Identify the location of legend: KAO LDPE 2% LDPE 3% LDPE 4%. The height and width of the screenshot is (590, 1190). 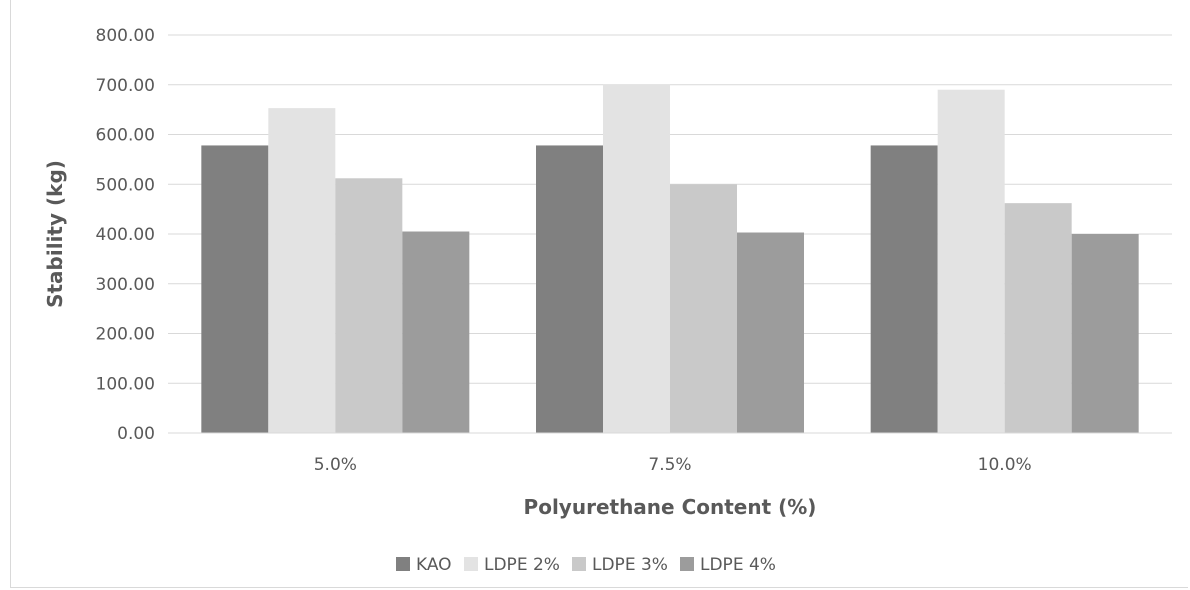
(586, 565).